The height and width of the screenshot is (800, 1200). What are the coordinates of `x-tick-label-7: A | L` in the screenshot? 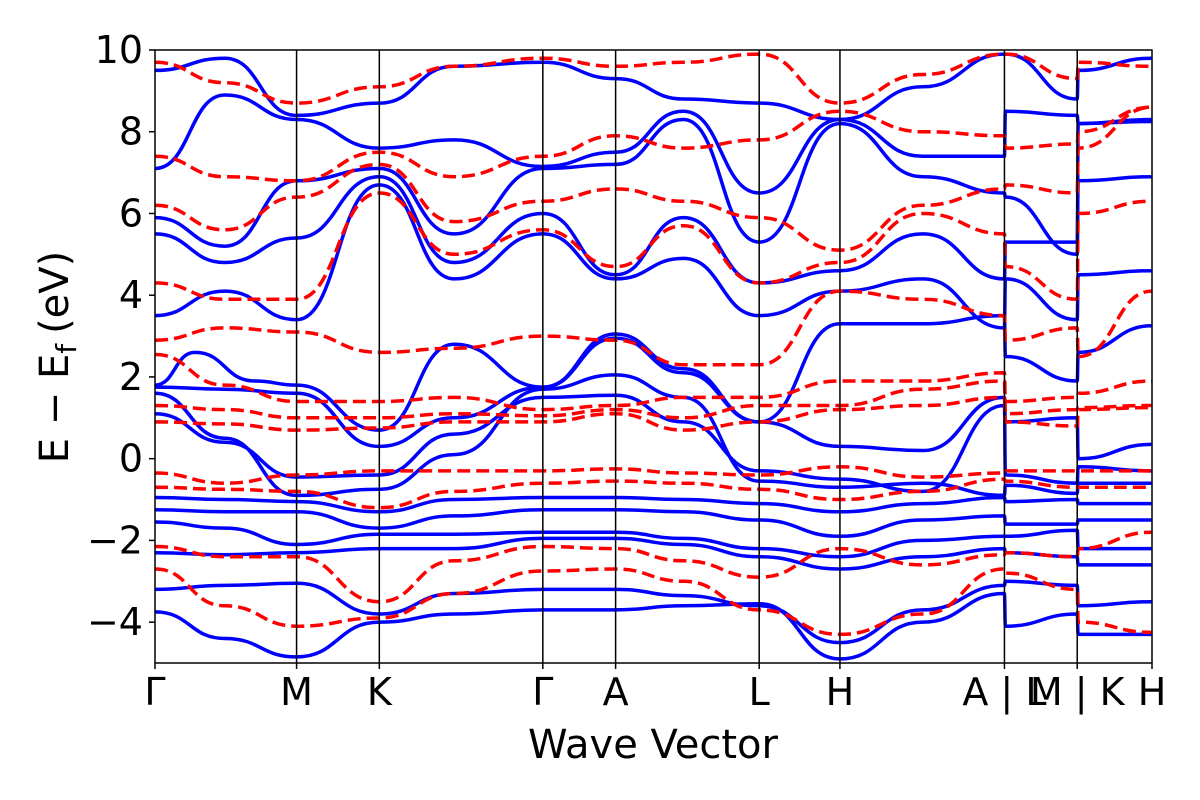 It's located at (1004, 692).